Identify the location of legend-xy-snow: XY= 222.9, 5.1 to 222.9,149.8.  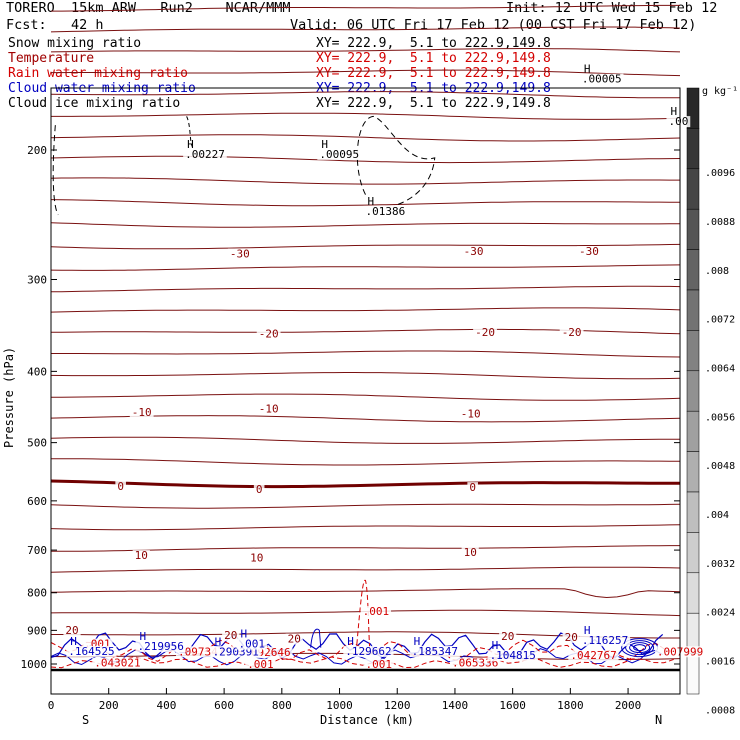
(433, 43).